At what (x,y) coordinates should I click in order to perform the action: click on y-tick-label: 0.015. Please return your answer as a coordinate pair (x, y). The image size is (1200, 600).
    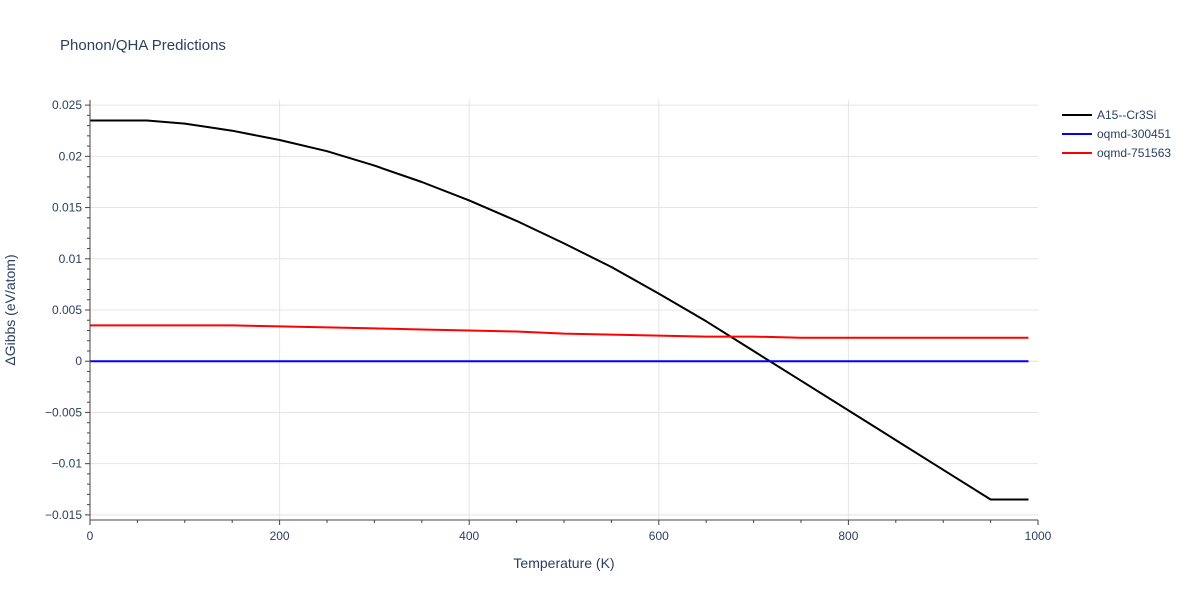
    Looking at the image, I should click on (67, 208).